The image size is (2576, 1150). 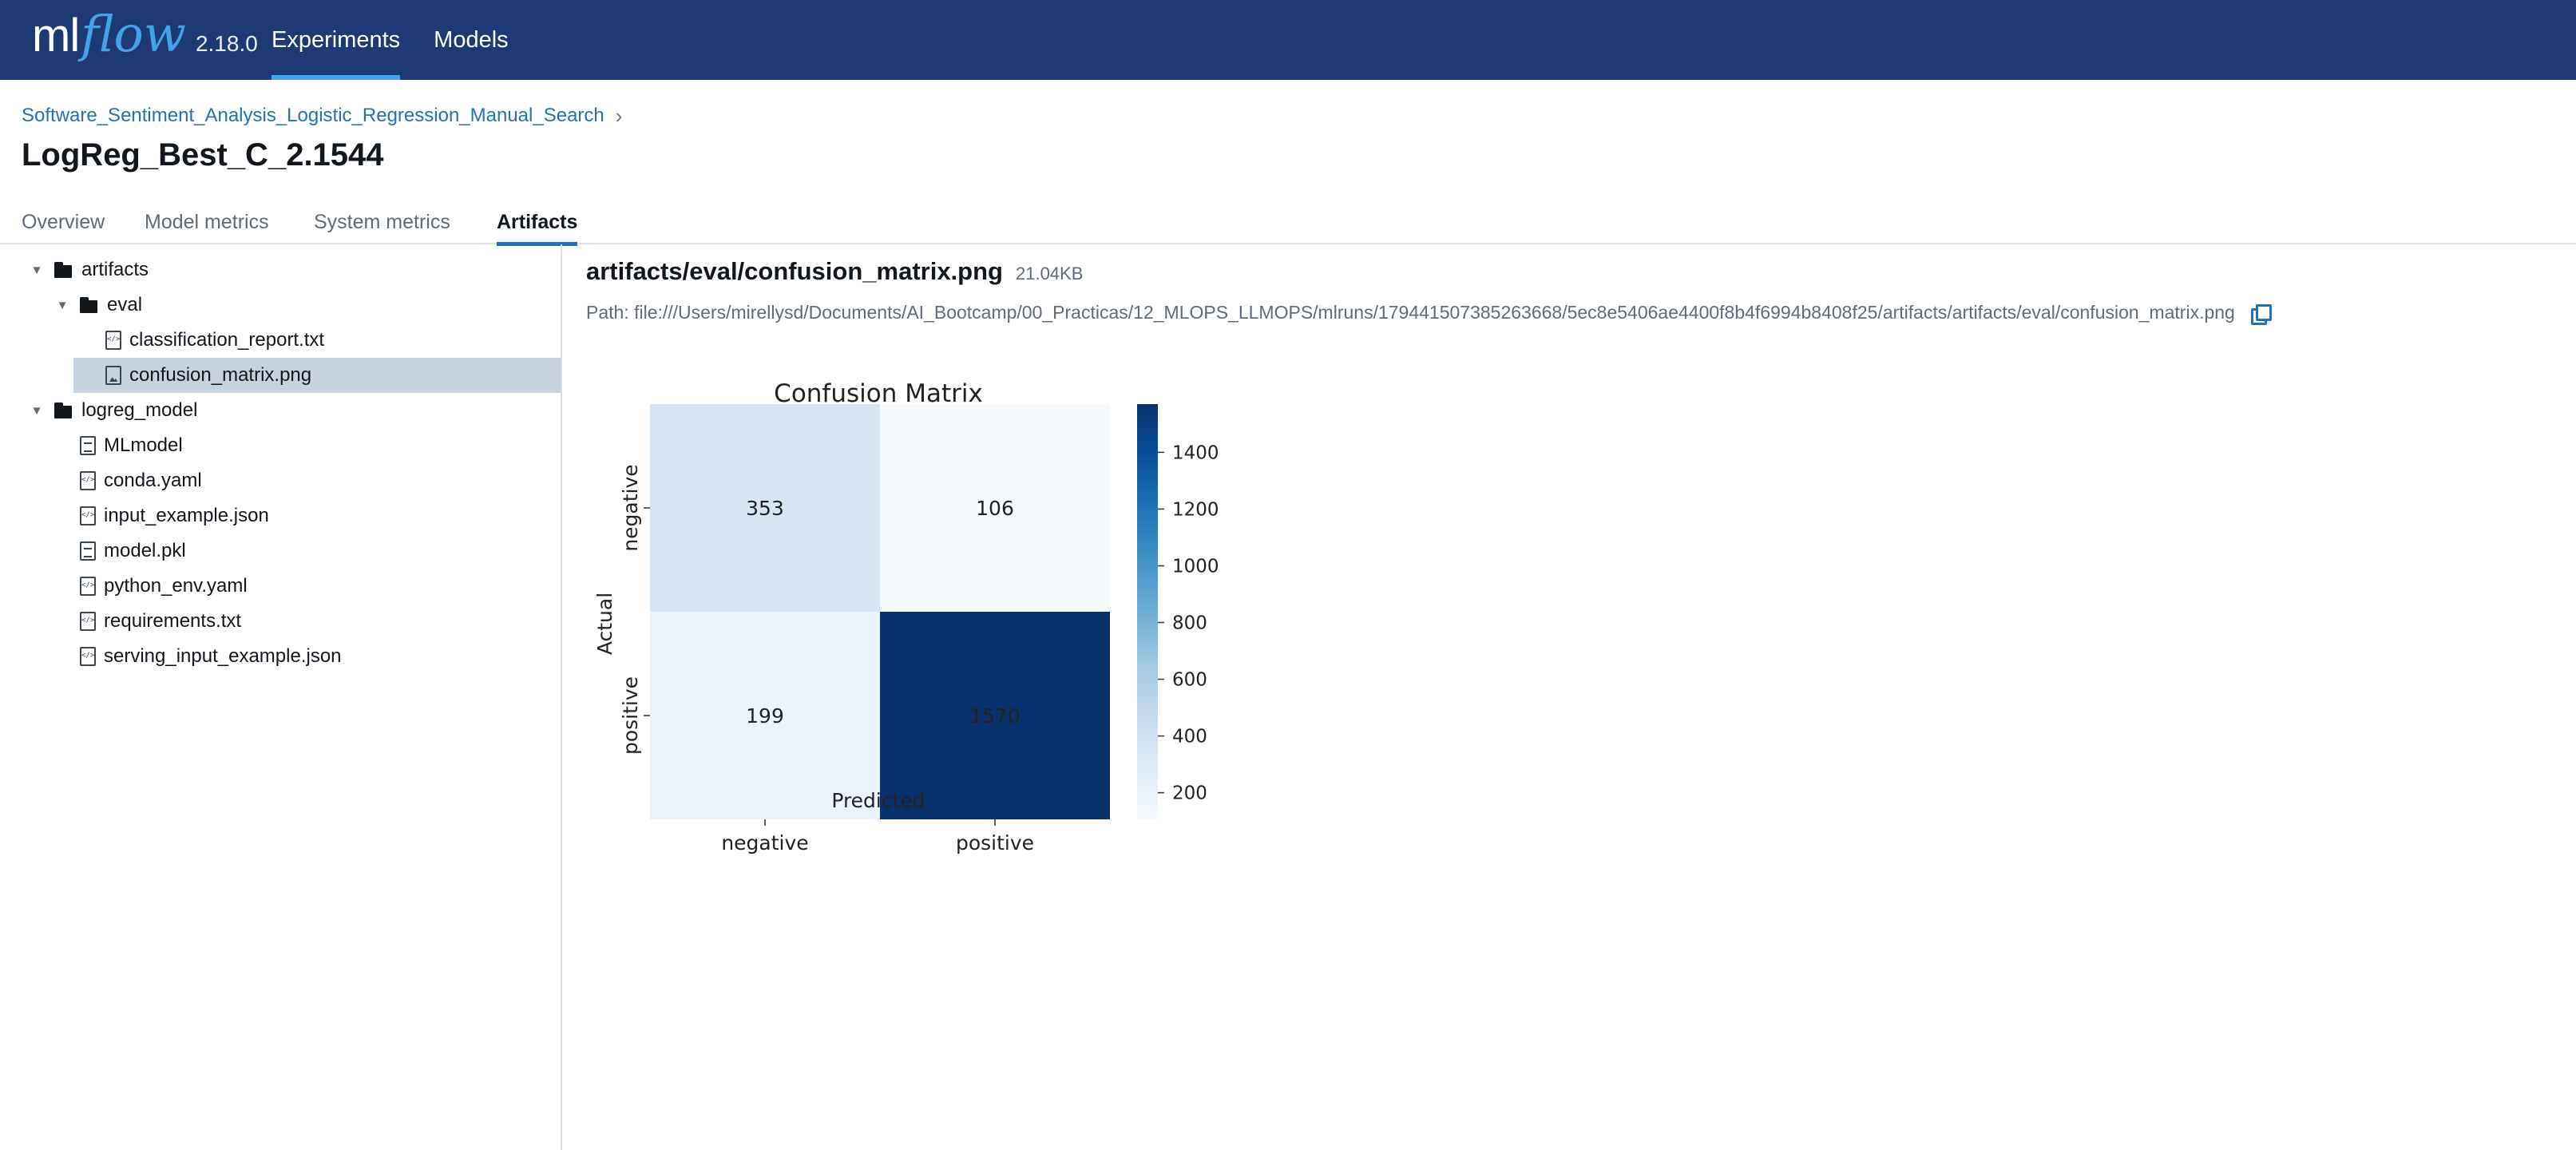 I want to click on copy-icon, so click(x=2261, y=314).